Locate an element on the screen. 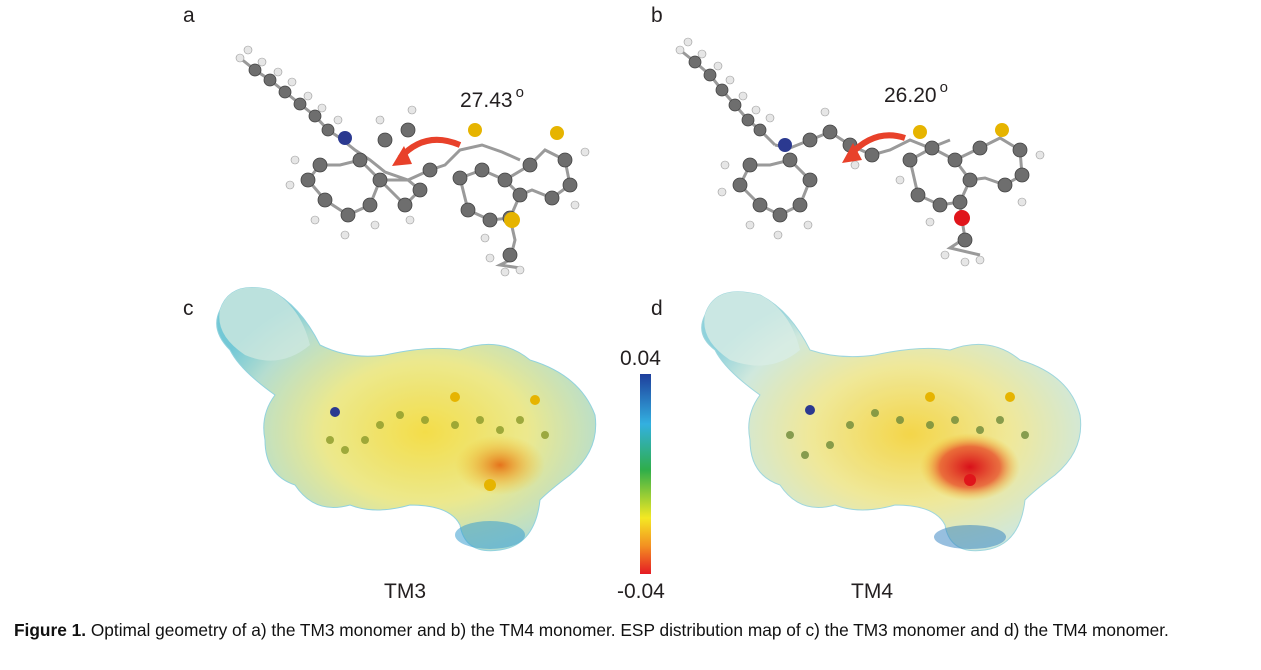 This screenshot has width=1261, height=670. angle-value-a: 27.43 is located at coordinates (486, 100).